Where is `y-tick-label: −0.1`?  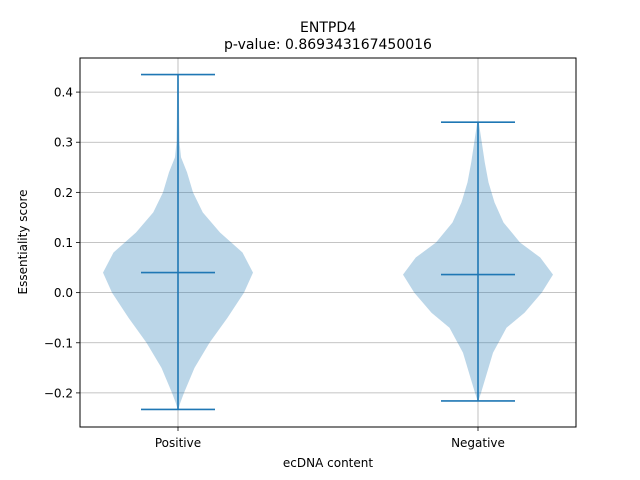
y-tick-label: −0.1 is located at coordinates (58, 343).